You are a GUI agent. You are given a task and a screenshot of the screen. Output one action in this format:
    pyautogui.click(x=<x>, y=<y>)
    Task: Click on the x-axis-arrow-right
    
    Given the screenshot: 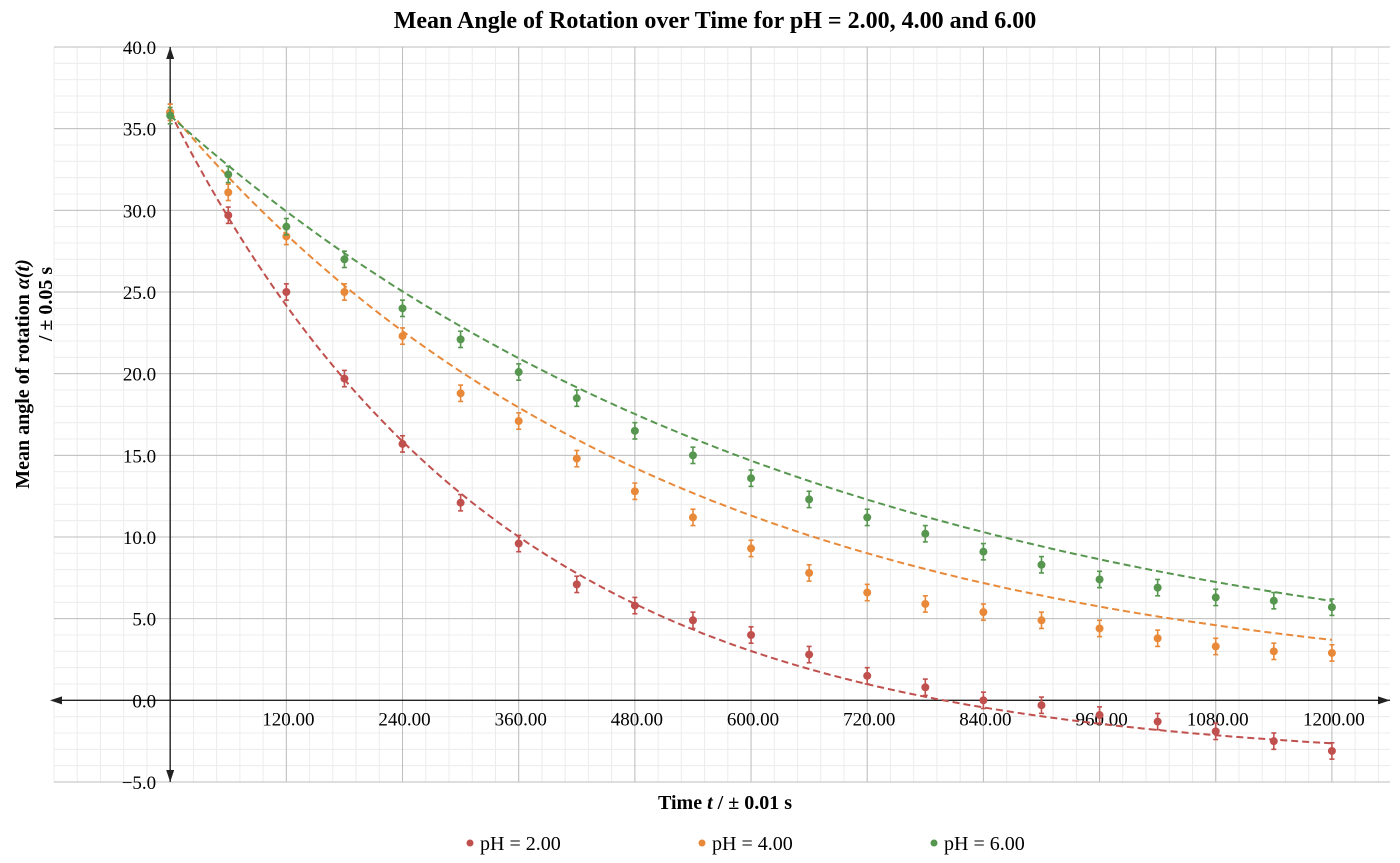 What is the action you would take?
    pyautogui.click(x=1384, y=700)
    